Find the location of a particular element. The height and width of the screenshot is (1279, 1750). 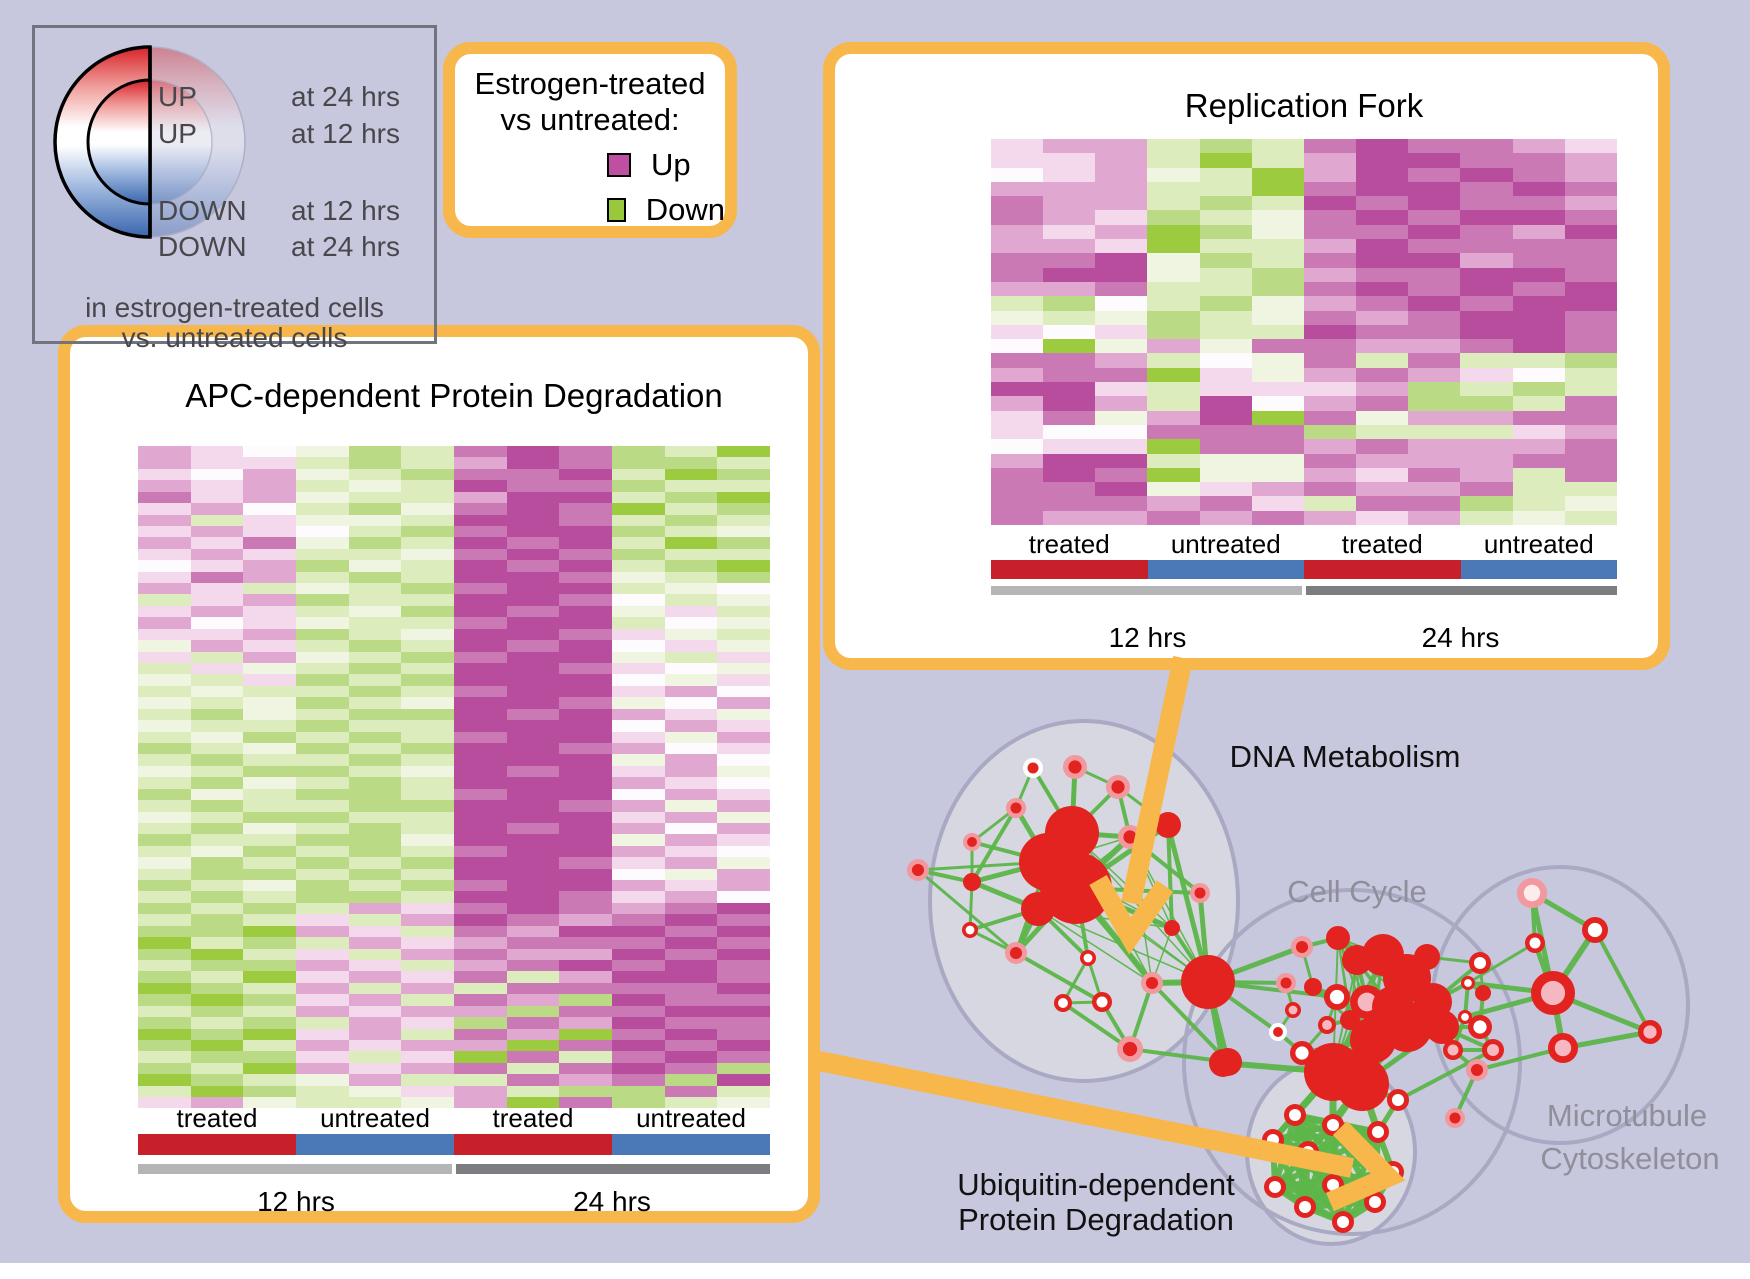

apc-untreated-12-label: untreated is located at coordinates (375, 1118).